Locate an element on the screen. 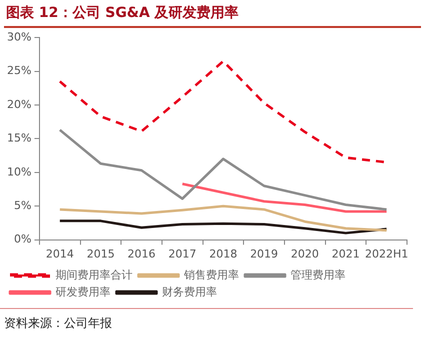 This screenshot has width=425, height=347. legend-label: 财务费用率 is located at coordinates (189, 291).